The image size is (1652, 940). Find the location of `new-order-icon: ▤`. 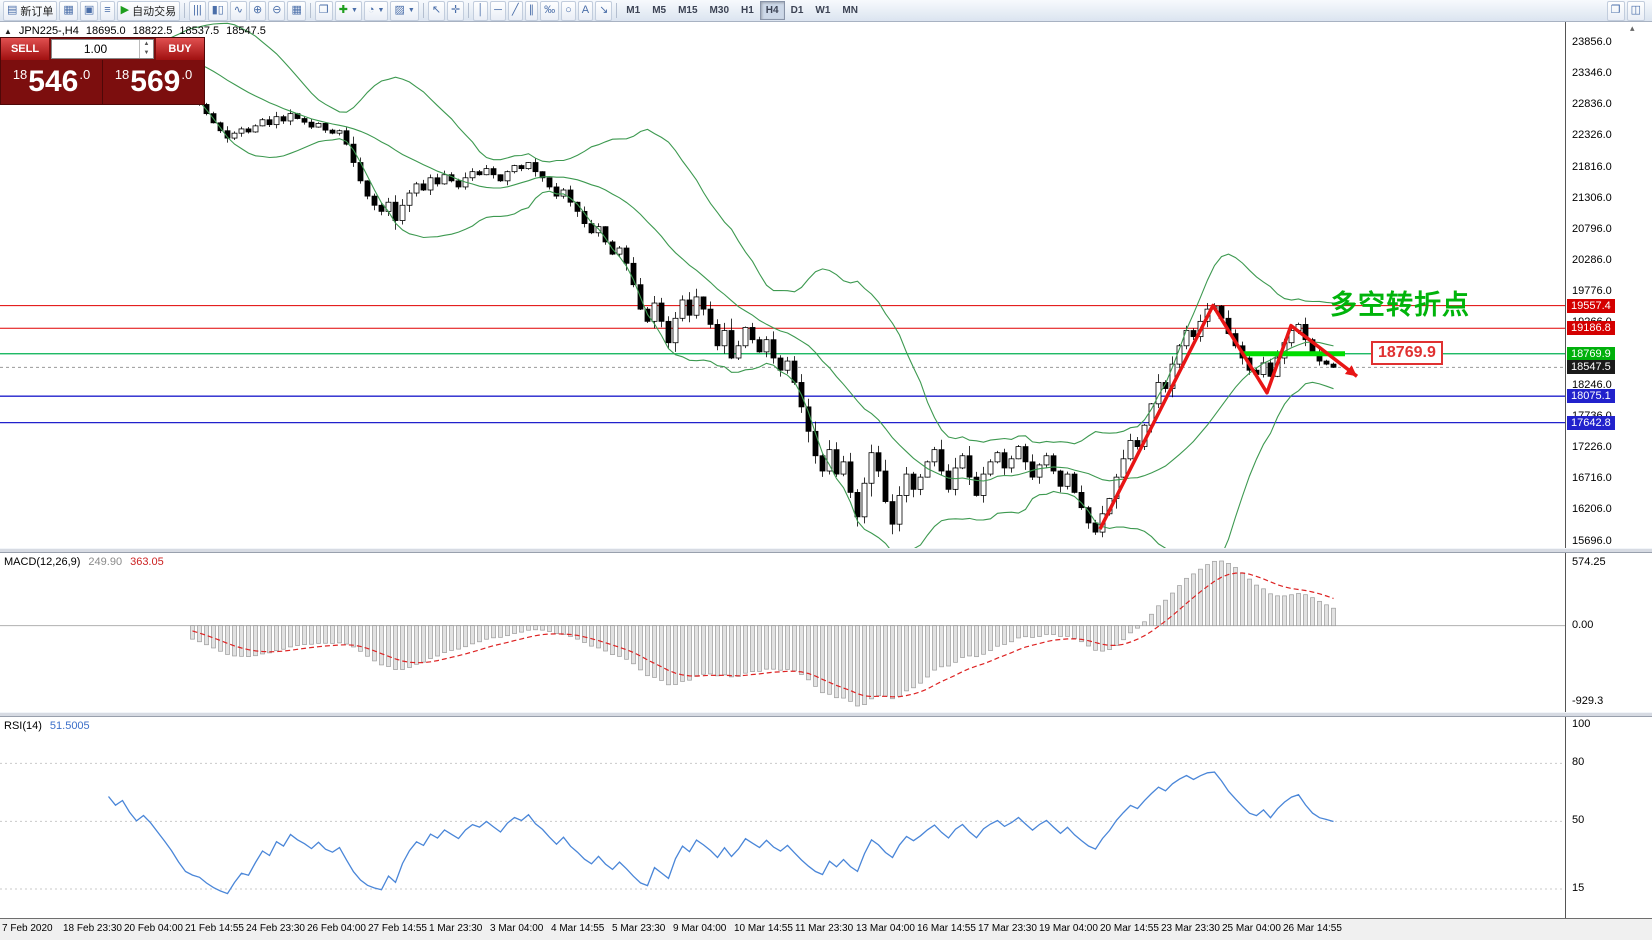

new-order-icon: ▤ is located at coordinates (12, 10).